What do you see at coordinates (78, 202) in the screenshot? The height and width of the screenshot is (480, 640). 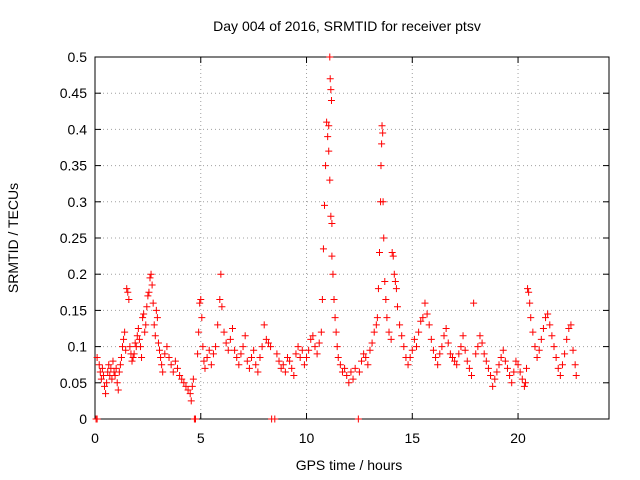 I see `y-tick-label: 0.3` at bounding box center [78, 202].